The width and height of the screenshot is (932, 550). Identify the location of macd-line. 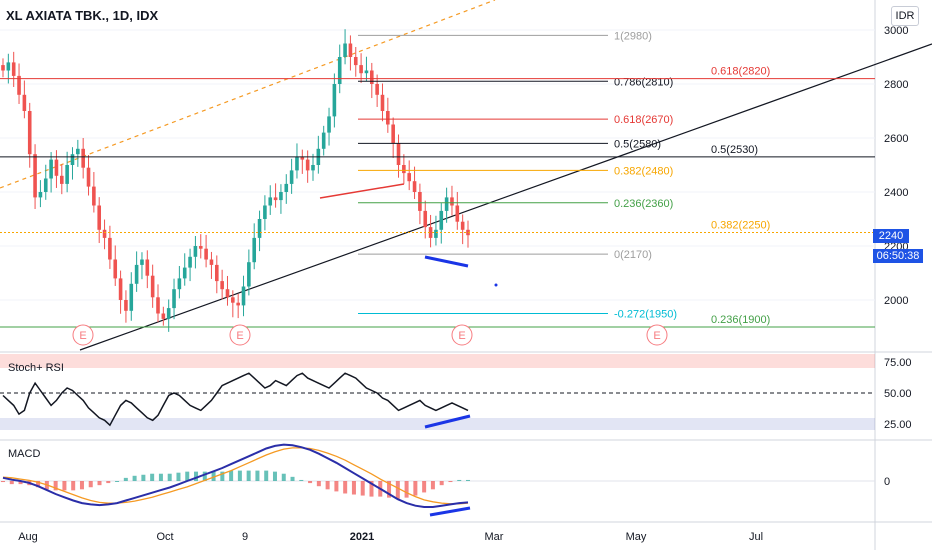
(235, 475).